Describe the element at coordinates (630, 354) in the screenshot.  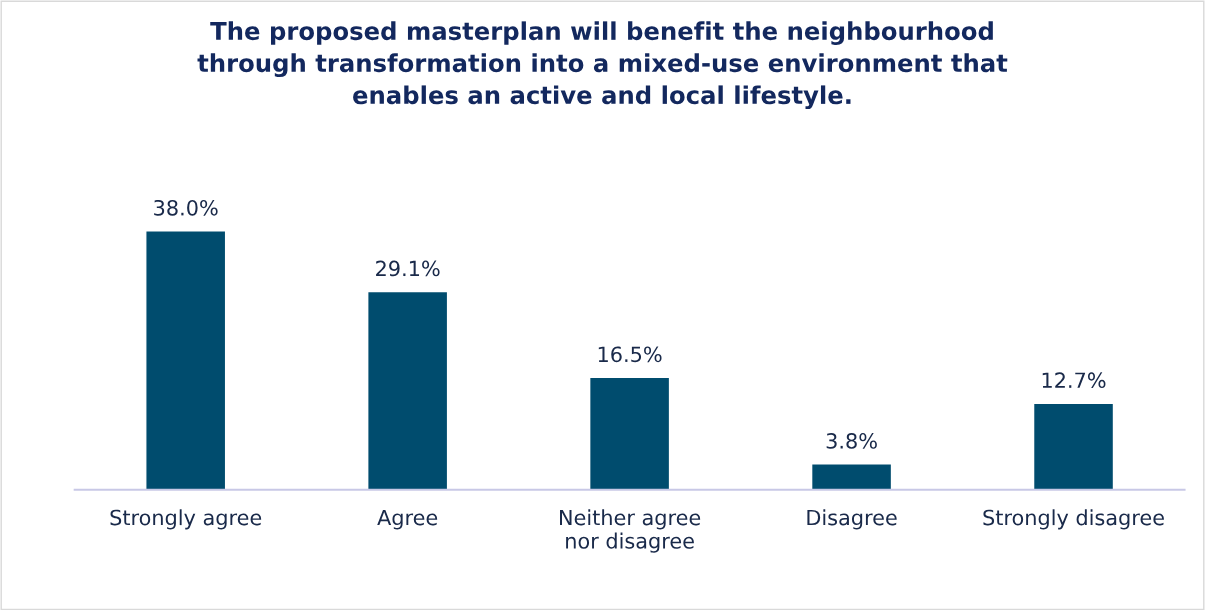
I see `data-label: 16.5%` at that location.